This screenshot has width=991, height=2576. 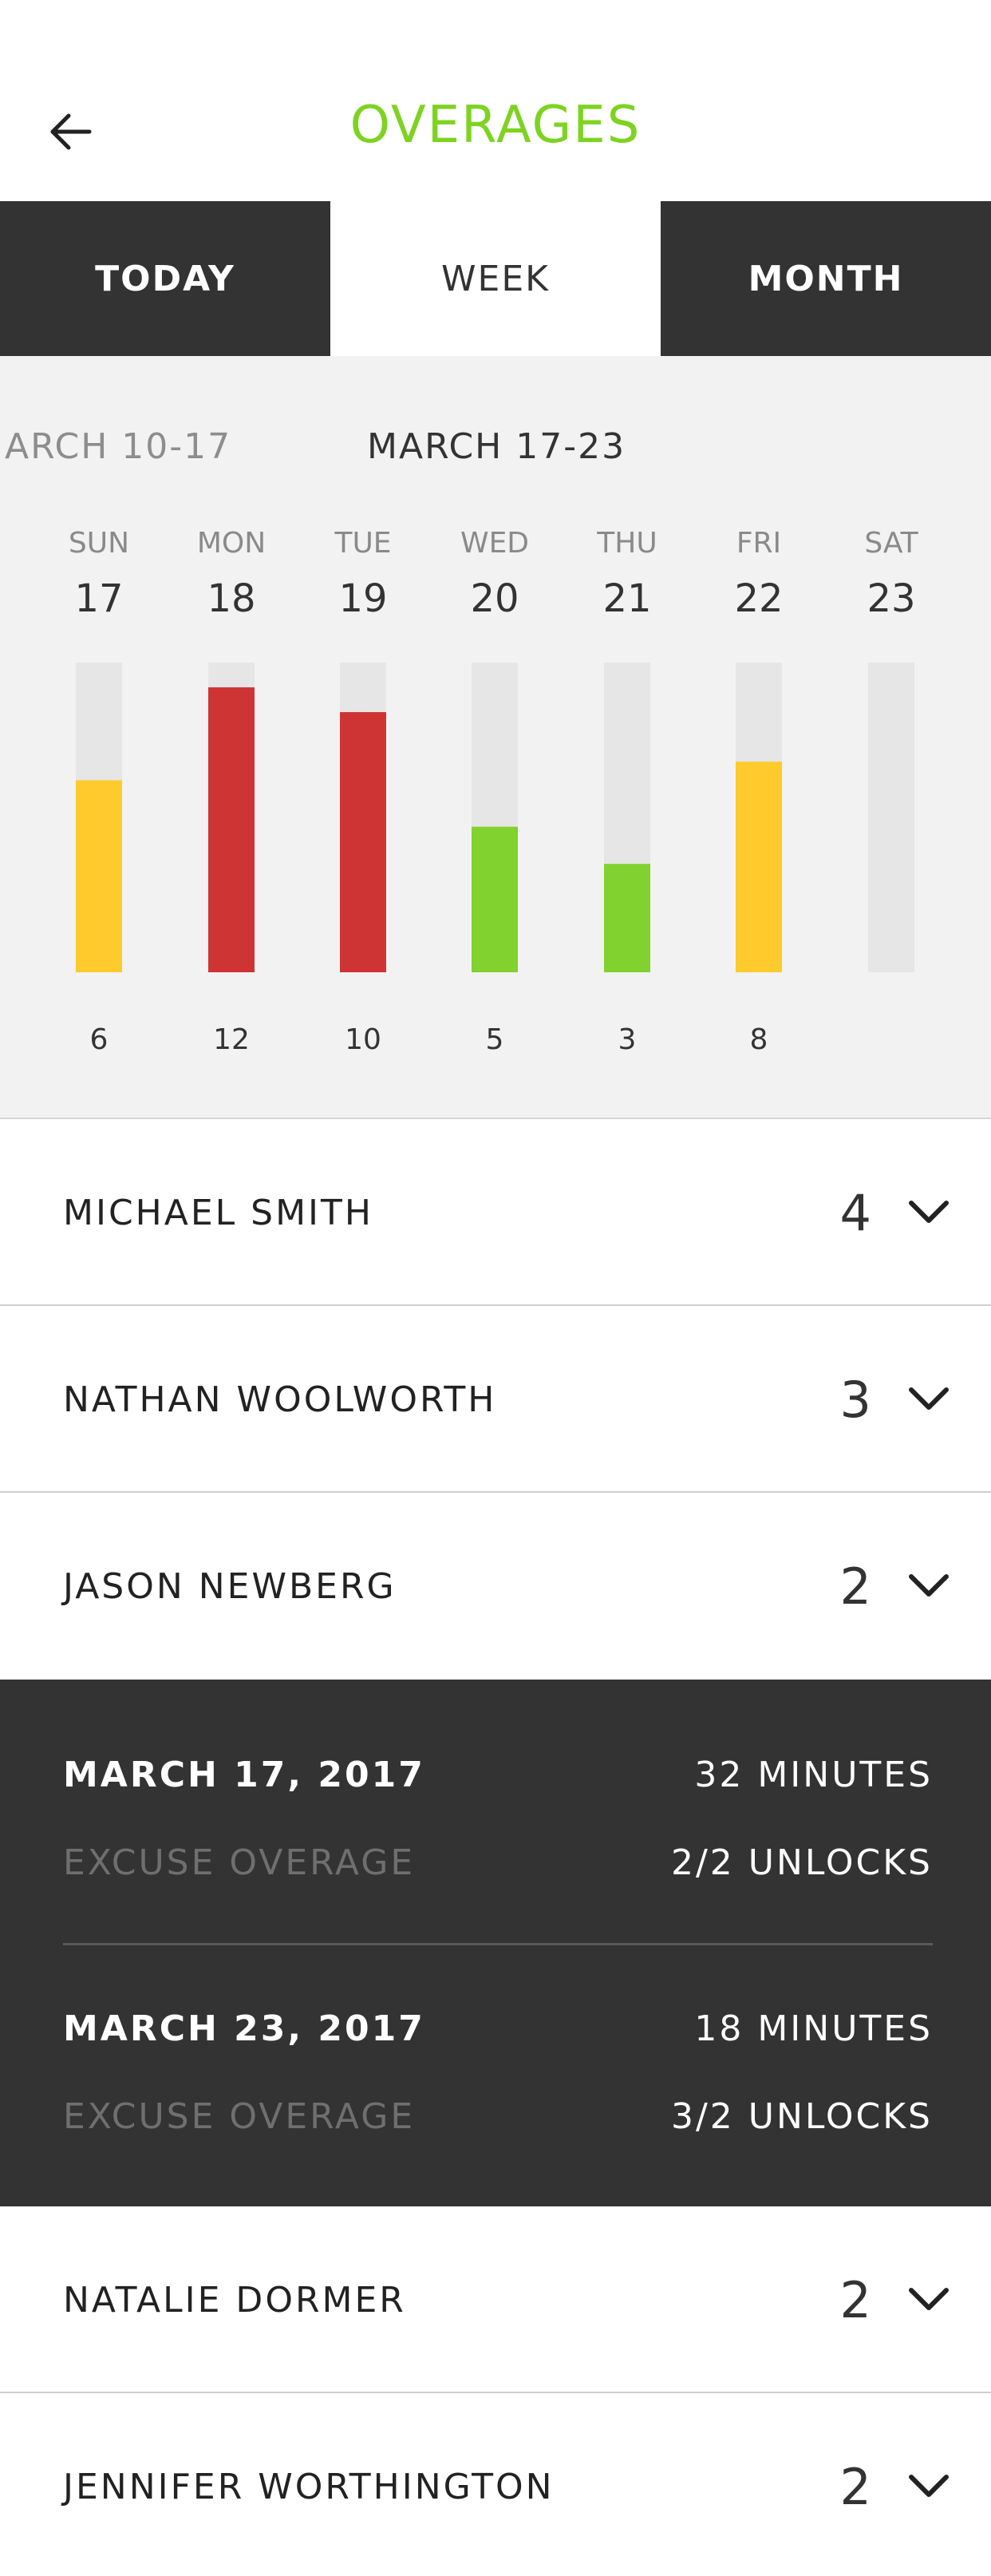 What do you see at coordinates (99, 544) in the screenshot?
I see `day-label: SUN` at bounding box center [99, 544].